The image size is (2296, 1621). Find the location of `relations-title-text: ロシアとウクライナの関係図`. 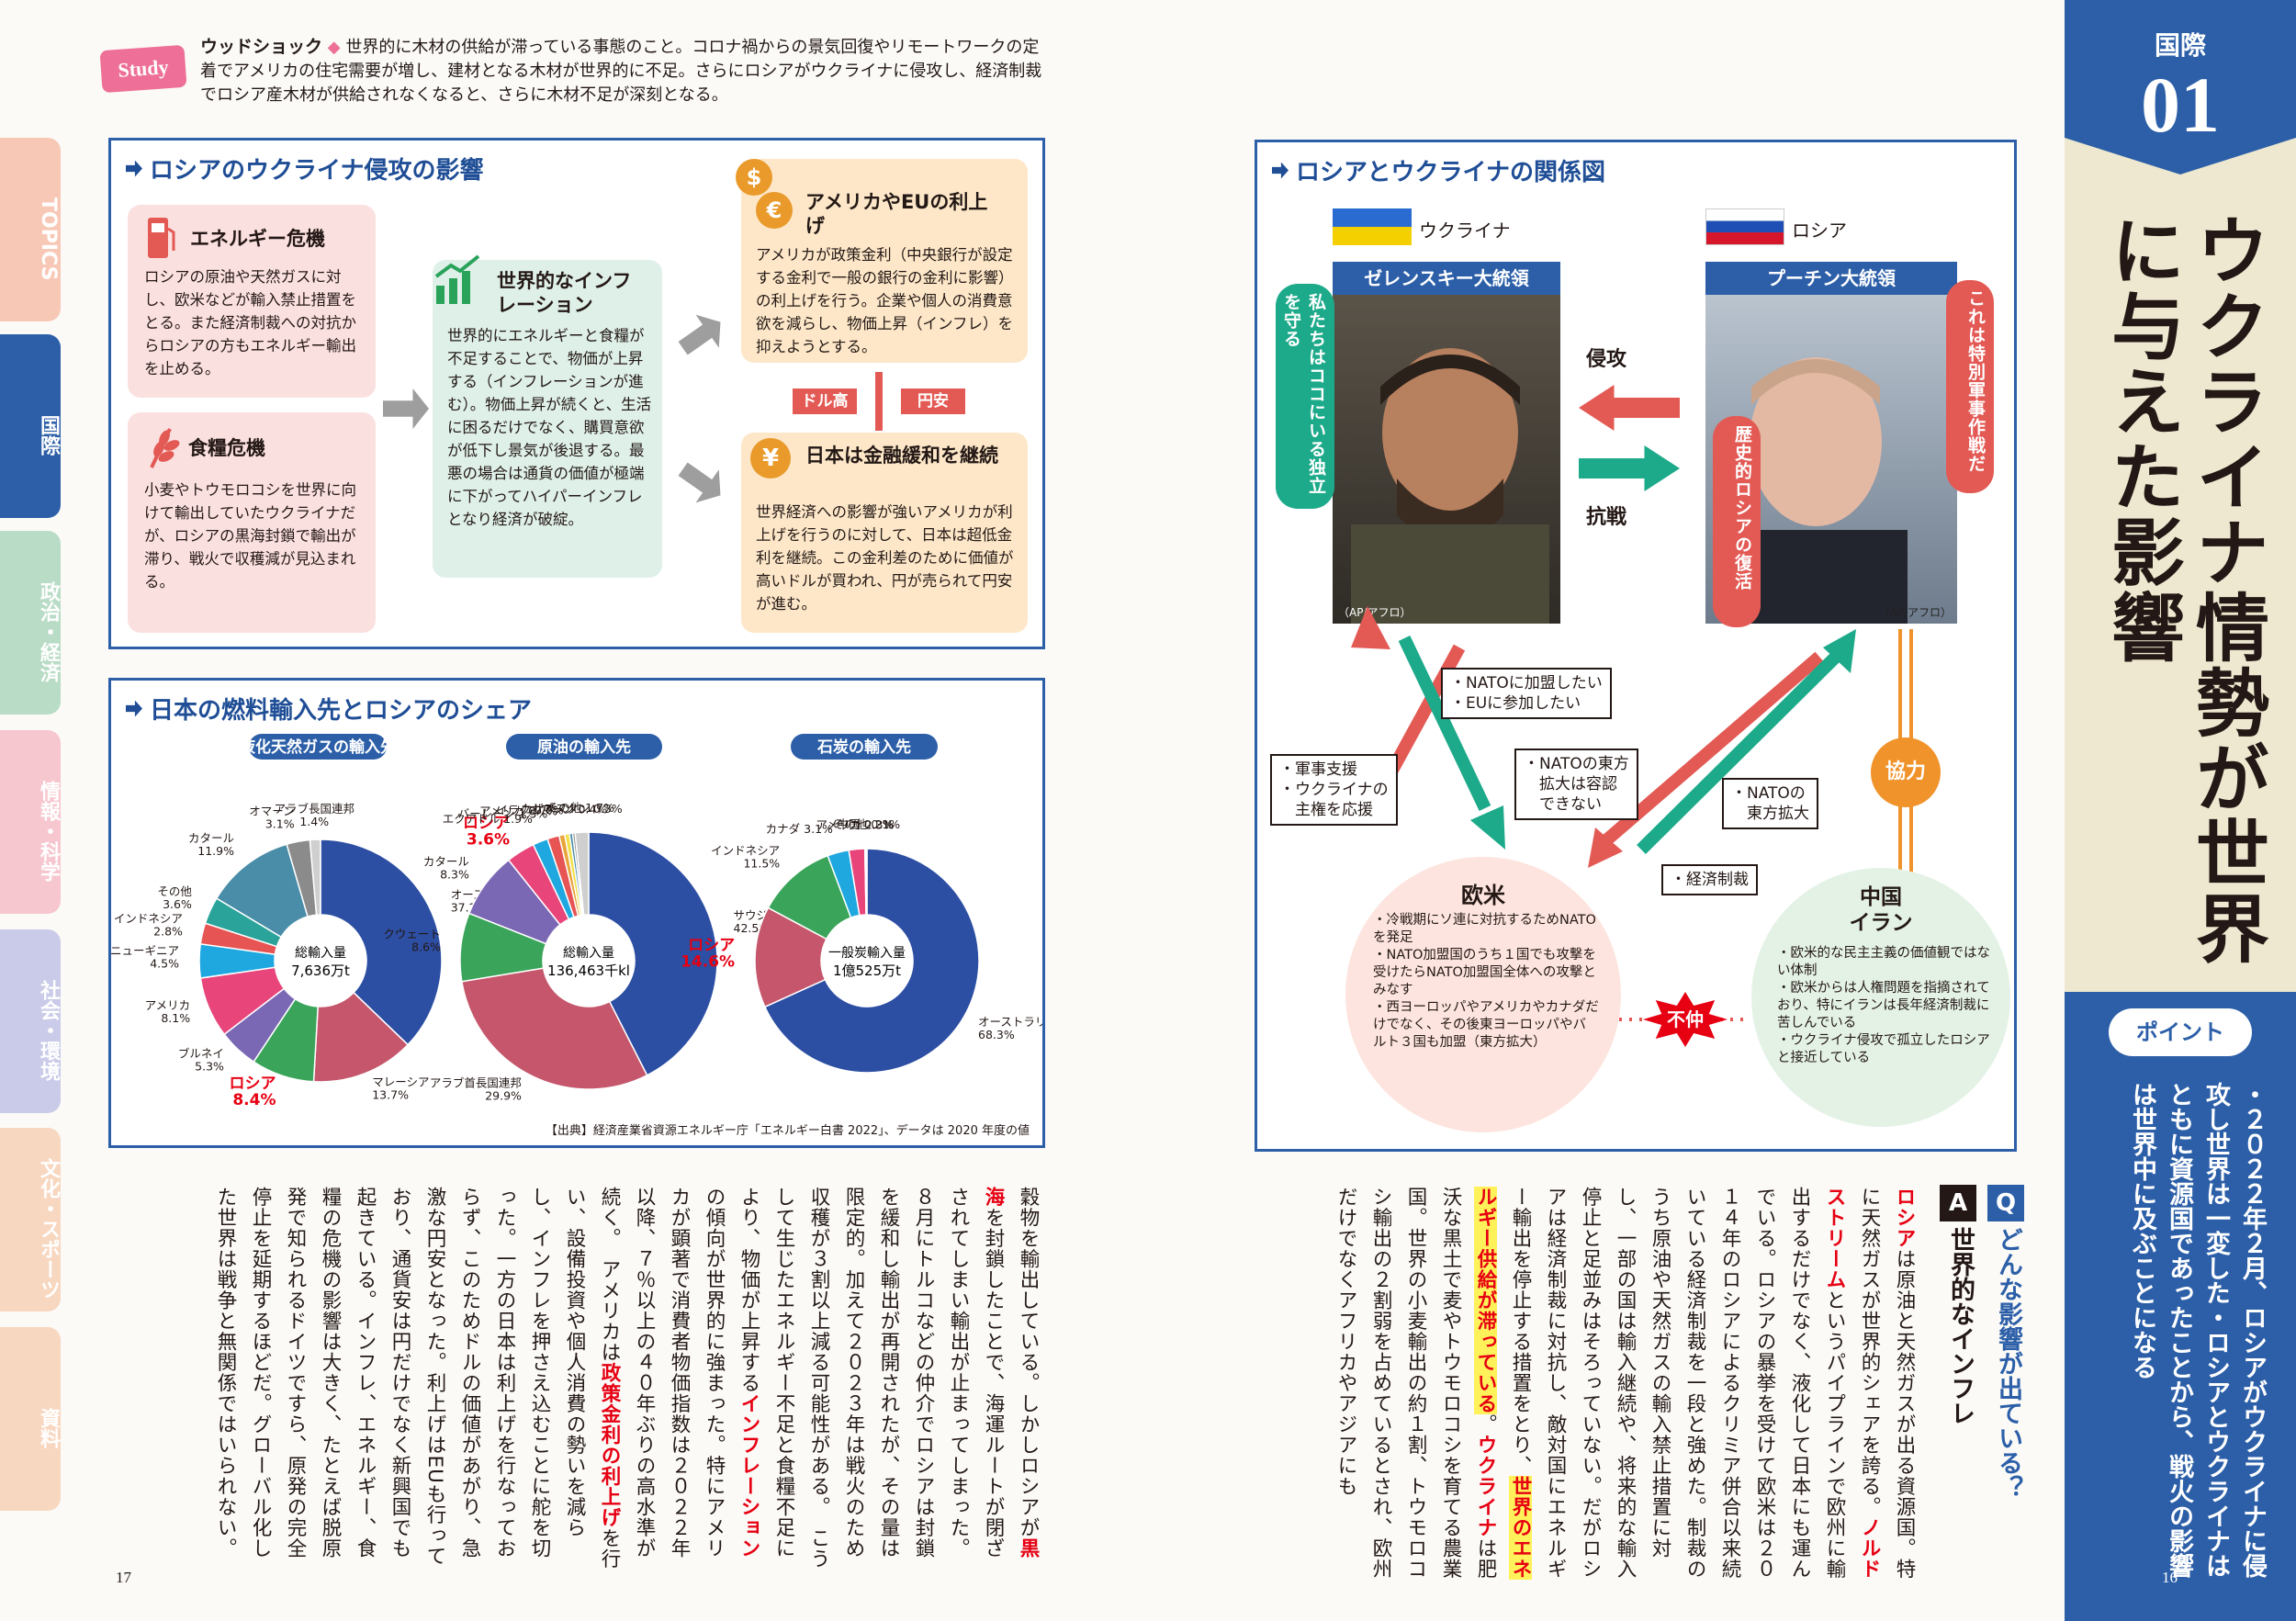

relations-title-text: ロシアとウクライナの関係図 is located at coordinates (1450, 172).